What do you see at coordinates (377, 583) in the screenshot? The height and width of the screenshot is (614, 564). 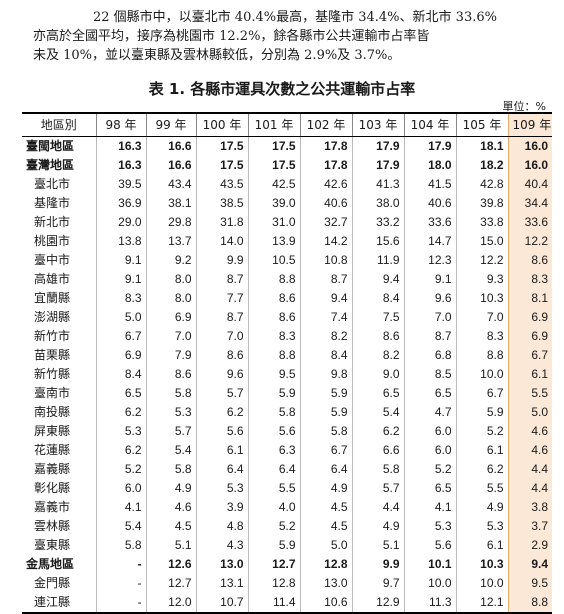 I see `cell-value: 9.7` at bounding box center [377, 583].